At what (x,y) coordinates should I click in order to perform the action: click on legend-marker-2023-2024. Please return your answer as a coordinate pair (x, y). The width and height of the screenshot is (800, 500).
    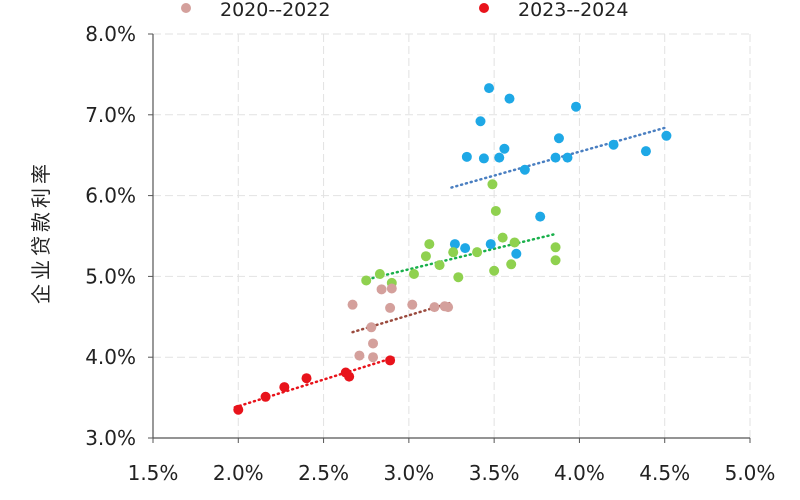
    Looking at the image, I should click on (484, 8).